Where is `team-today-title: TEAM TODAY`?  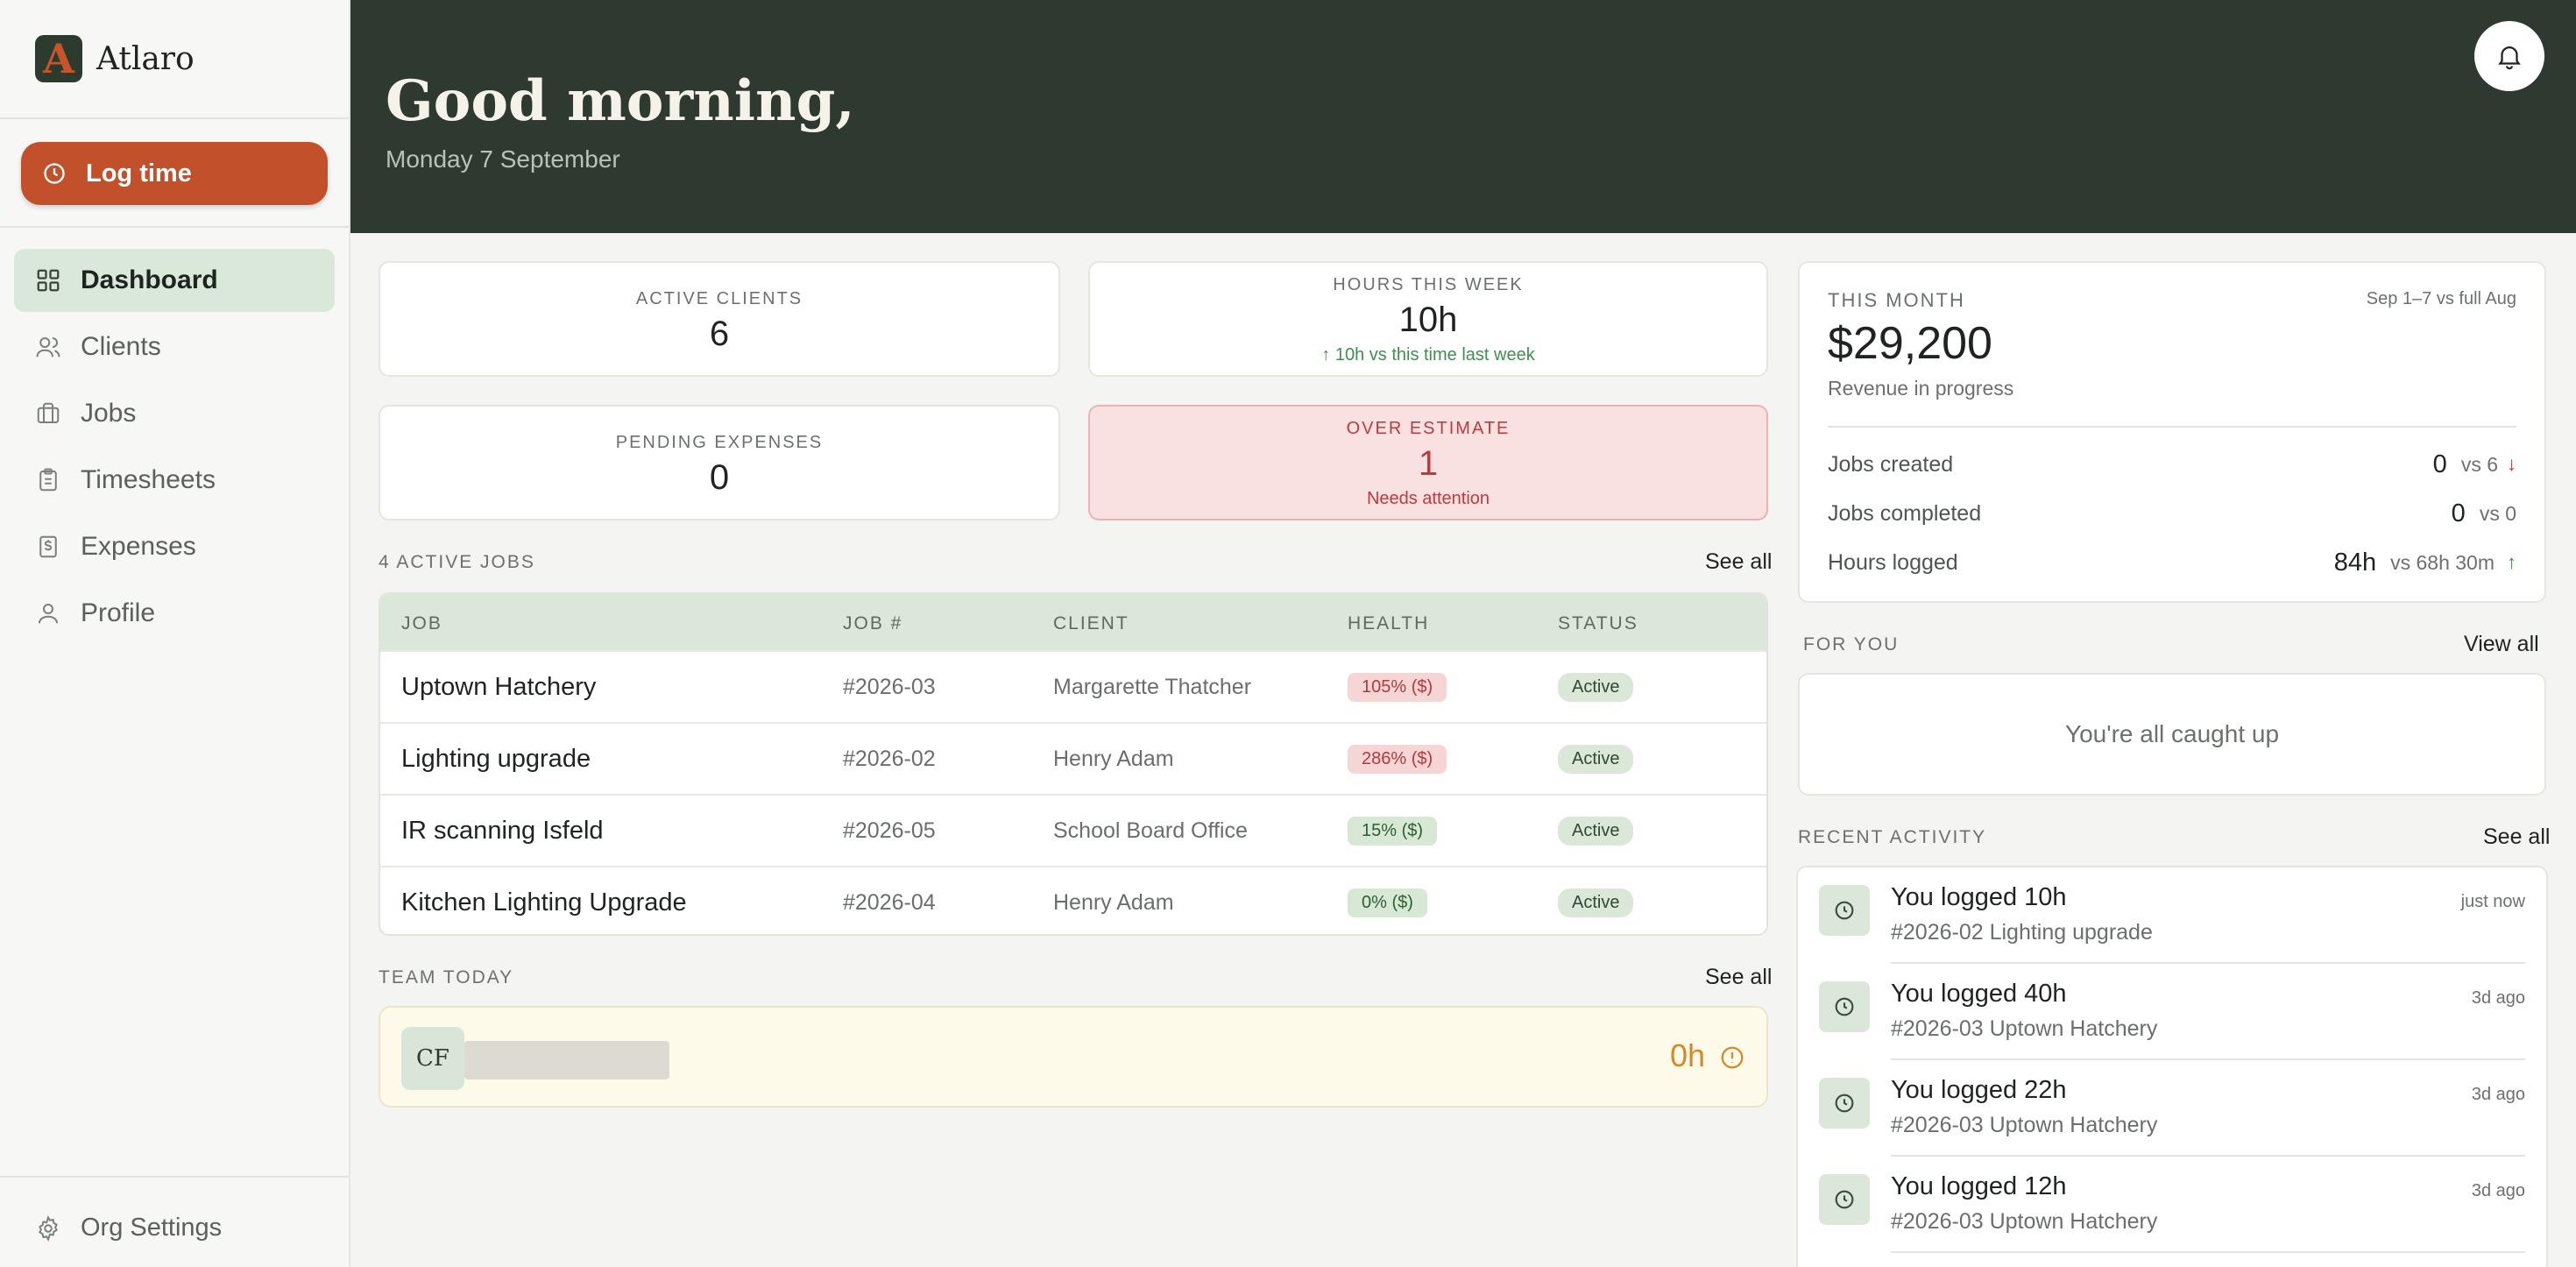
team-today-title: TEAM TODAY is located at coordinates (446, 977).